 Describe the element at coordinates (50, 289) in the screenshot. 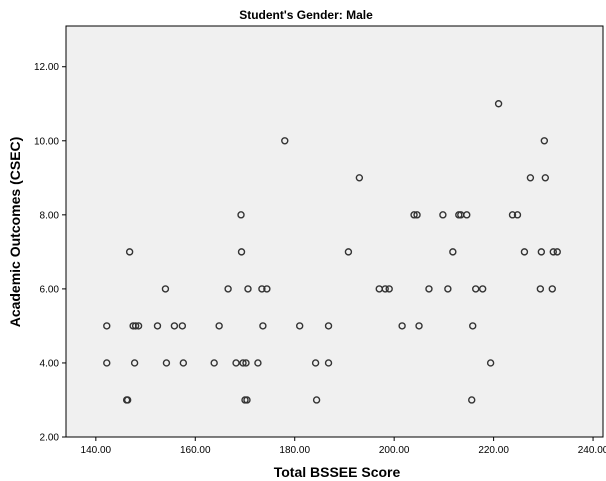

I see `y-tick-label: 6.00` at that location.